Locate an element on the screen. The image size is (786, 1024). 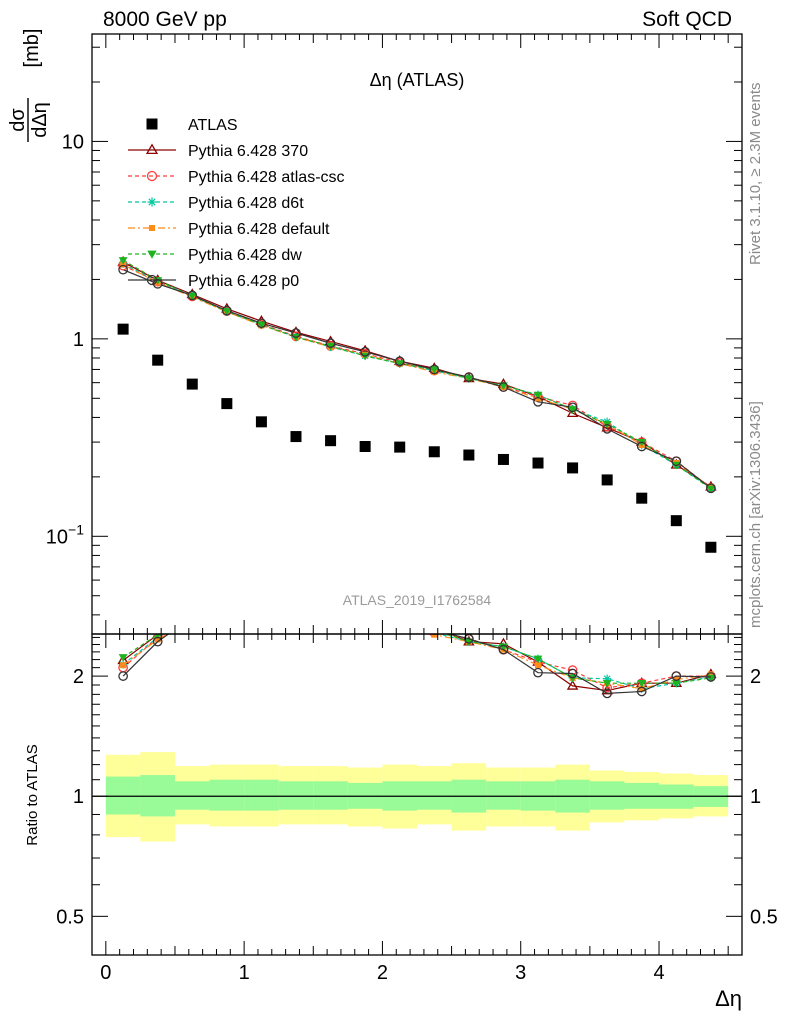
ratio-y-tick-label-right: 0.5 is located at coordinates (764, 917).